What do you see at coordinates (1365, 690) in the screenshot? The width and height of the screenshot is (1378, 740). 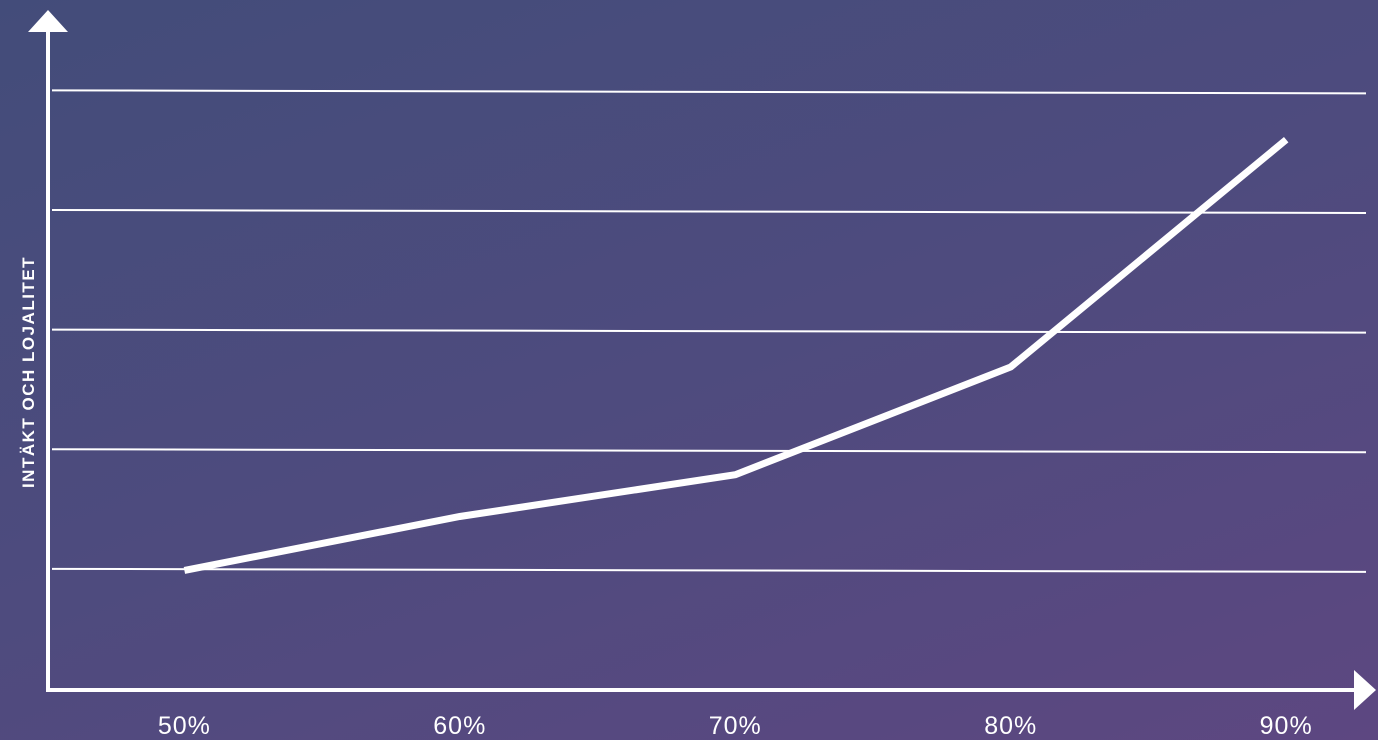 I see `x-axis-arrow-icon` at bounding box center [1365, 690].